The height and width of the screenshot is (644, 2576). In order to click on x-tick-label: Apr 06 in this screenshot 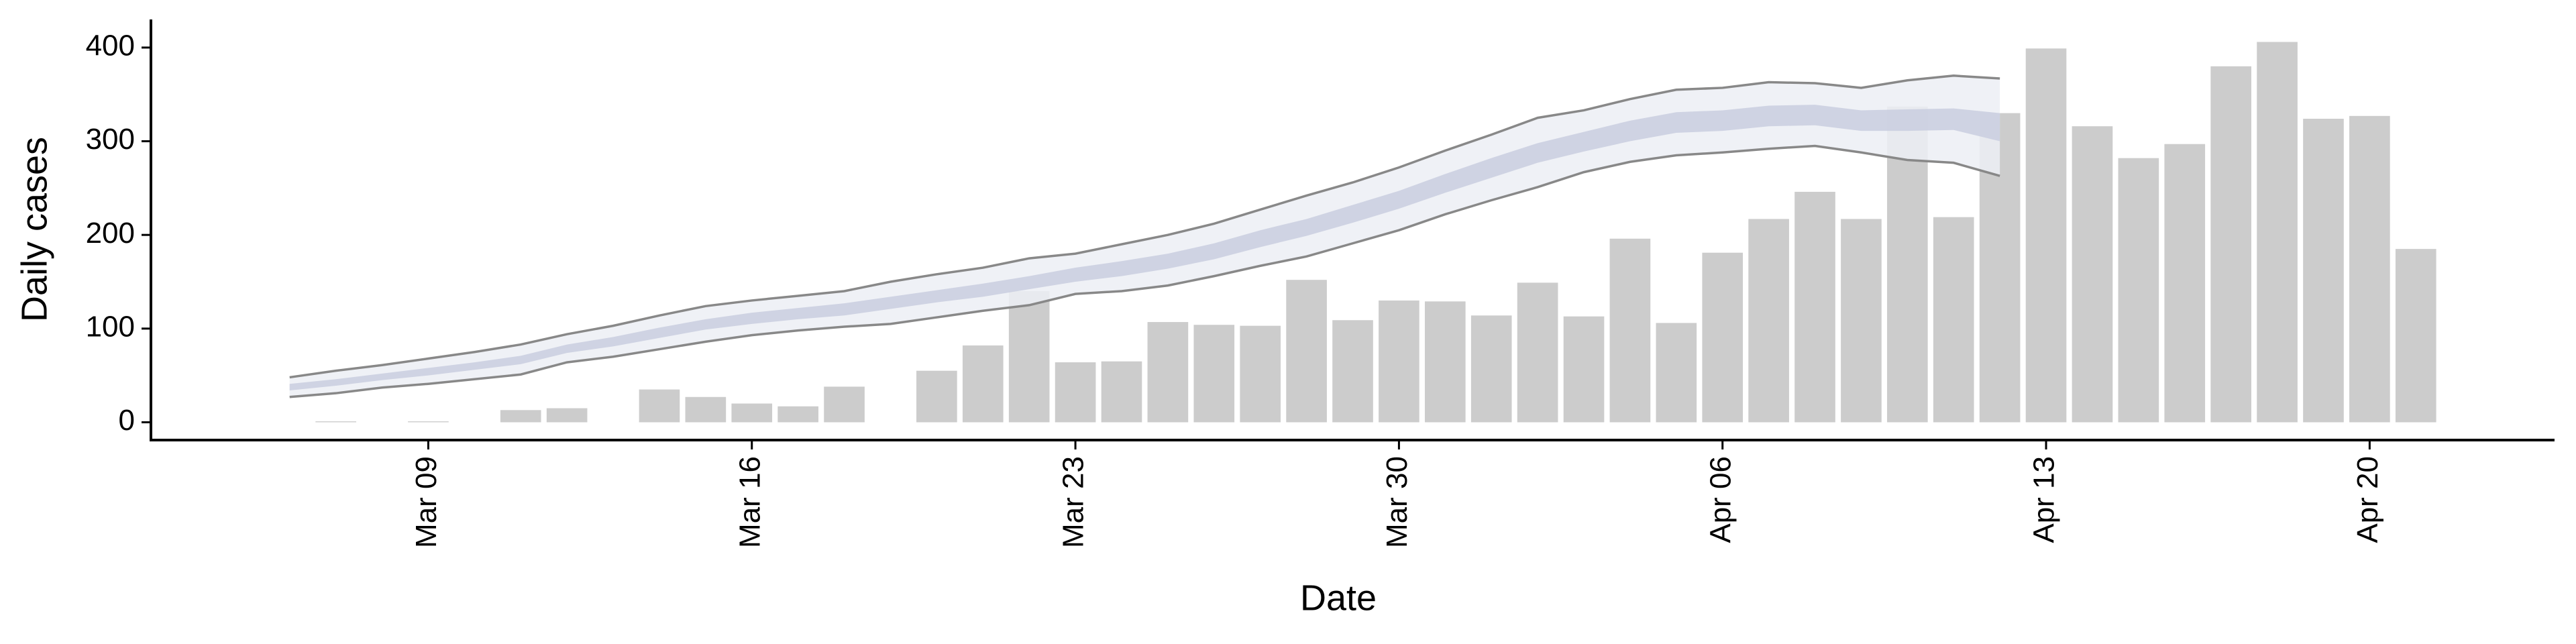, I will do `click(1720, 499)`.